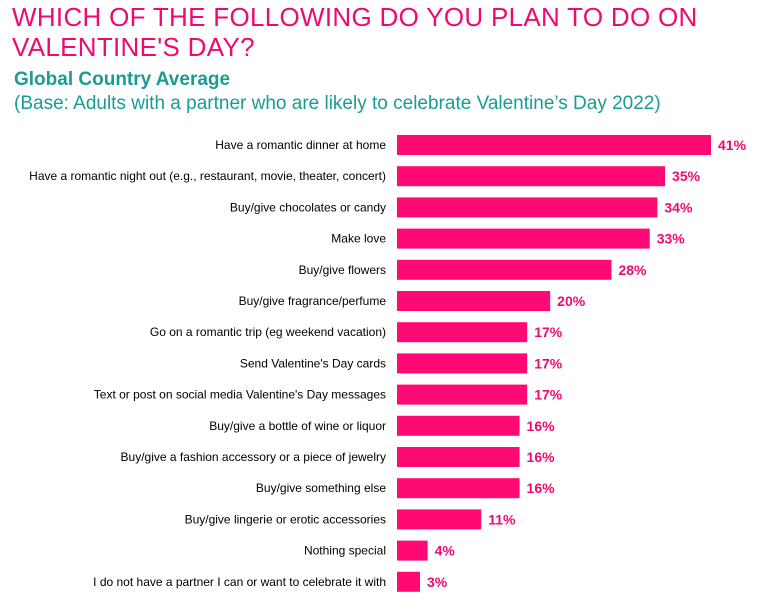  Describe the element at coordinates (358, 239) in the screenshot. I see `category-label: Make love` at that location.